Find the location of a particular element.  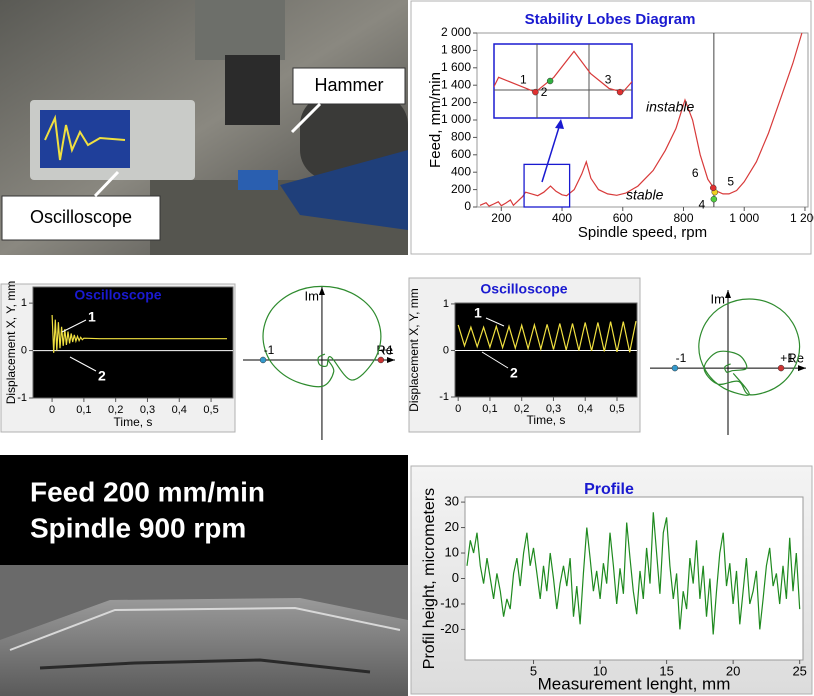

y-tick-label: 400 is located at coordinates (461, 171).